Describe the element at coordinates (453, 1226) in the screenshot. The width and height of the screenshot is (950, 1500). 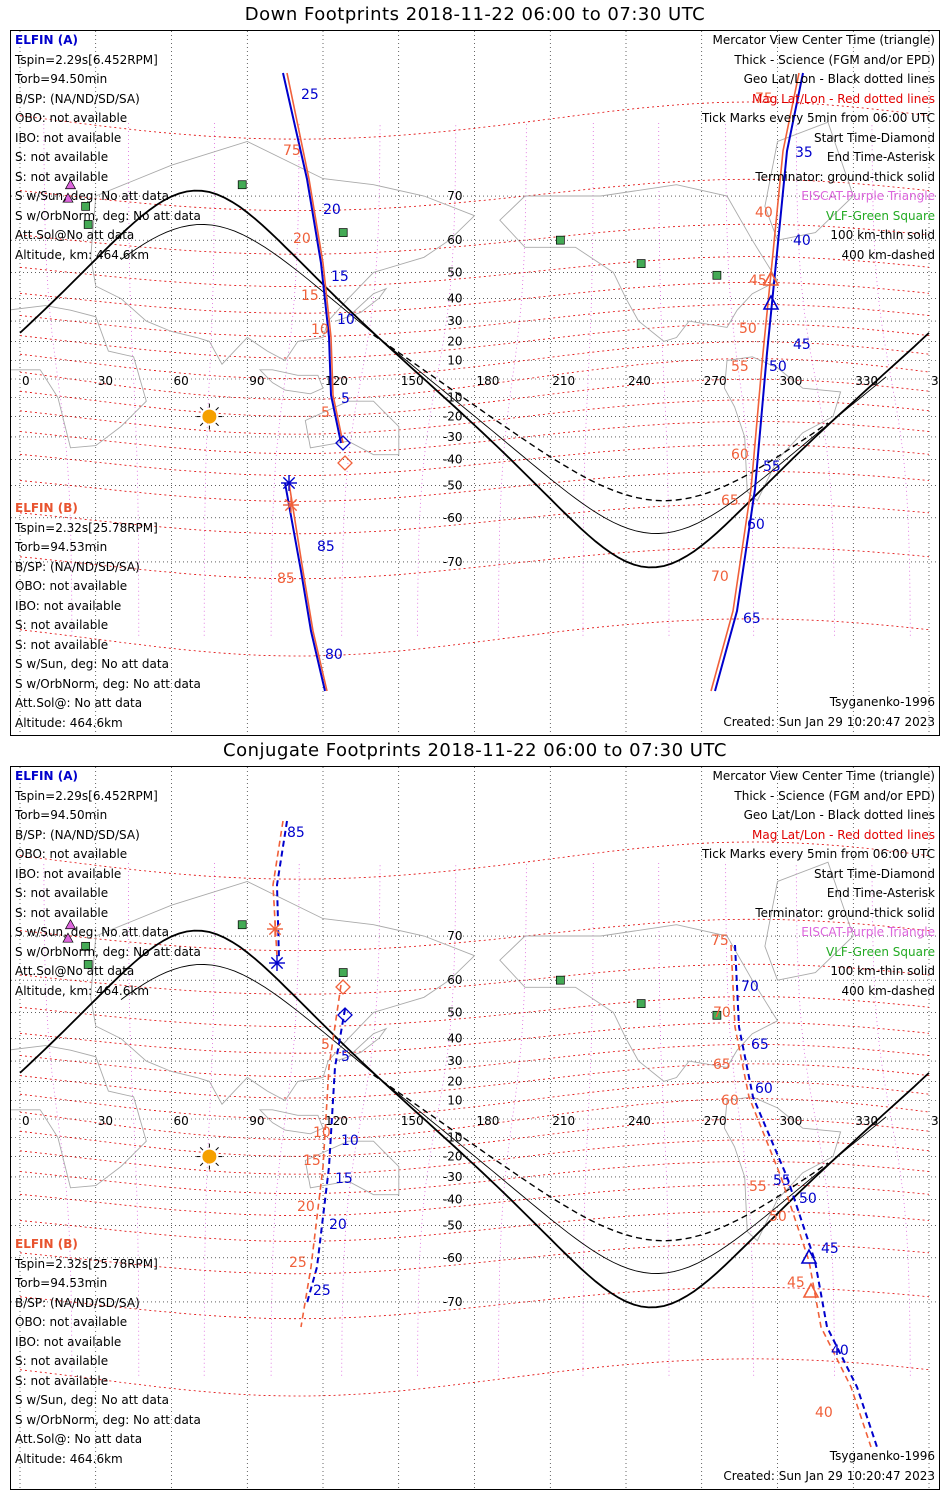
I see `lat-tick-label: -50` at that location.